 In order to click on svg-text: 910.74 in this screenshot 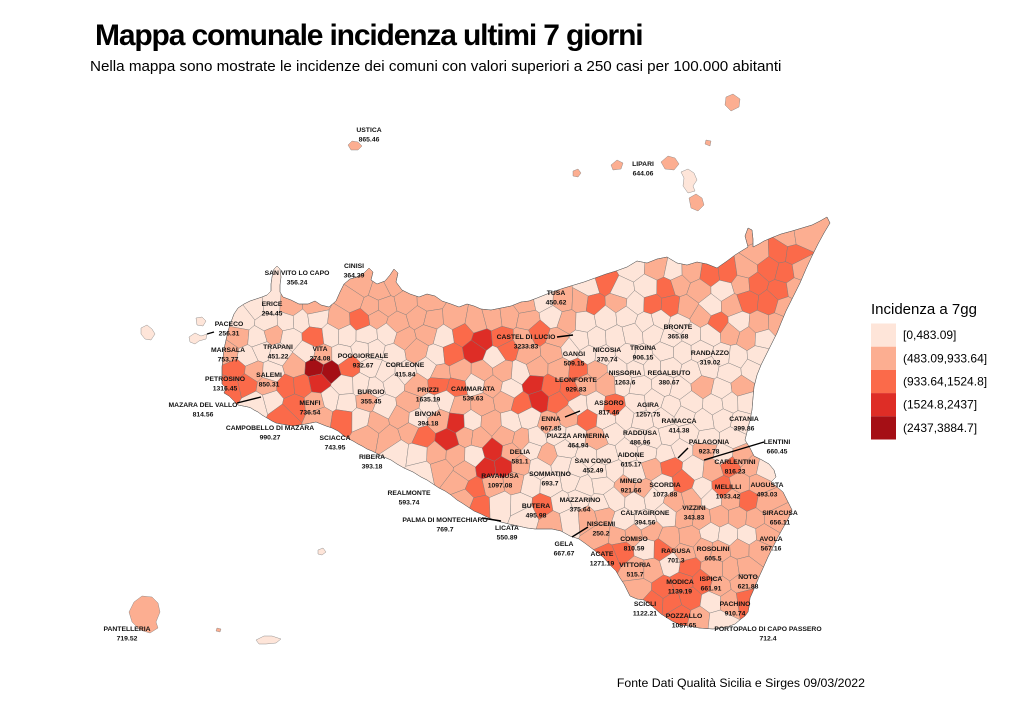, I will do `click(735, 614)`.